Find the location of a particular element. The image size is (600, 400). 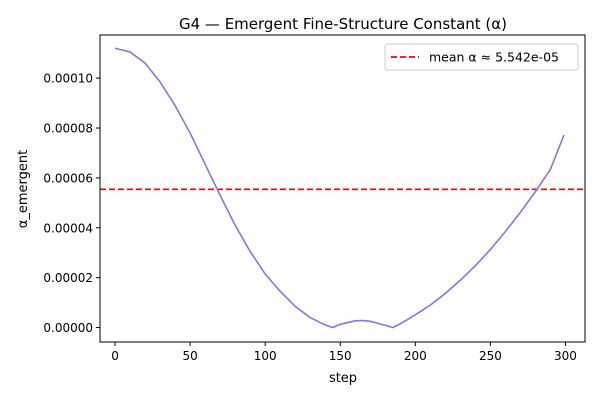

y-tick-label: 0.00008 is located at coordinates (68, 129).